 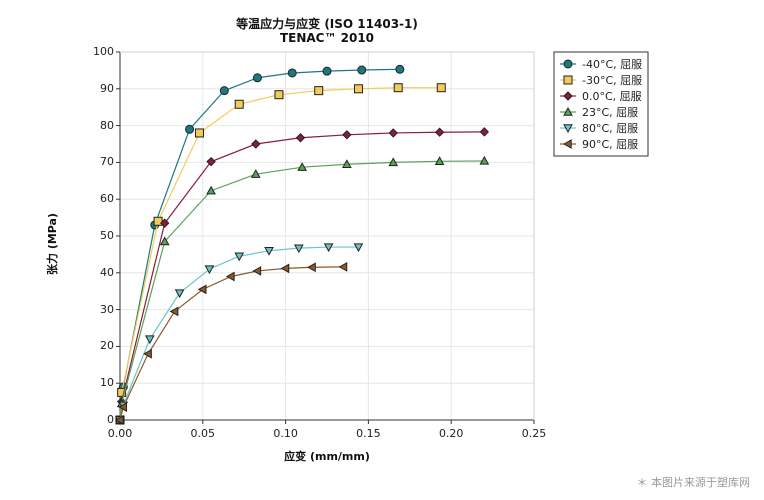 I want to click on watermark-text: ＊ 本图片来源于塑库网, so click(x=693, y=482).